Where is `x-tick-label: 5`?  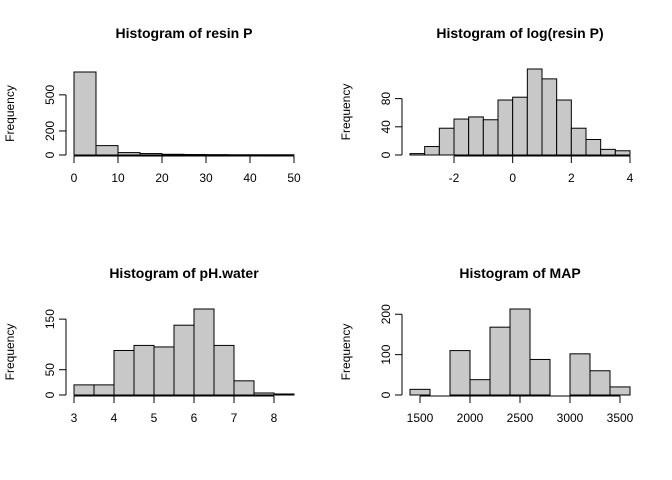 x-tick-label: 5 is located at coordinates (154, 418).